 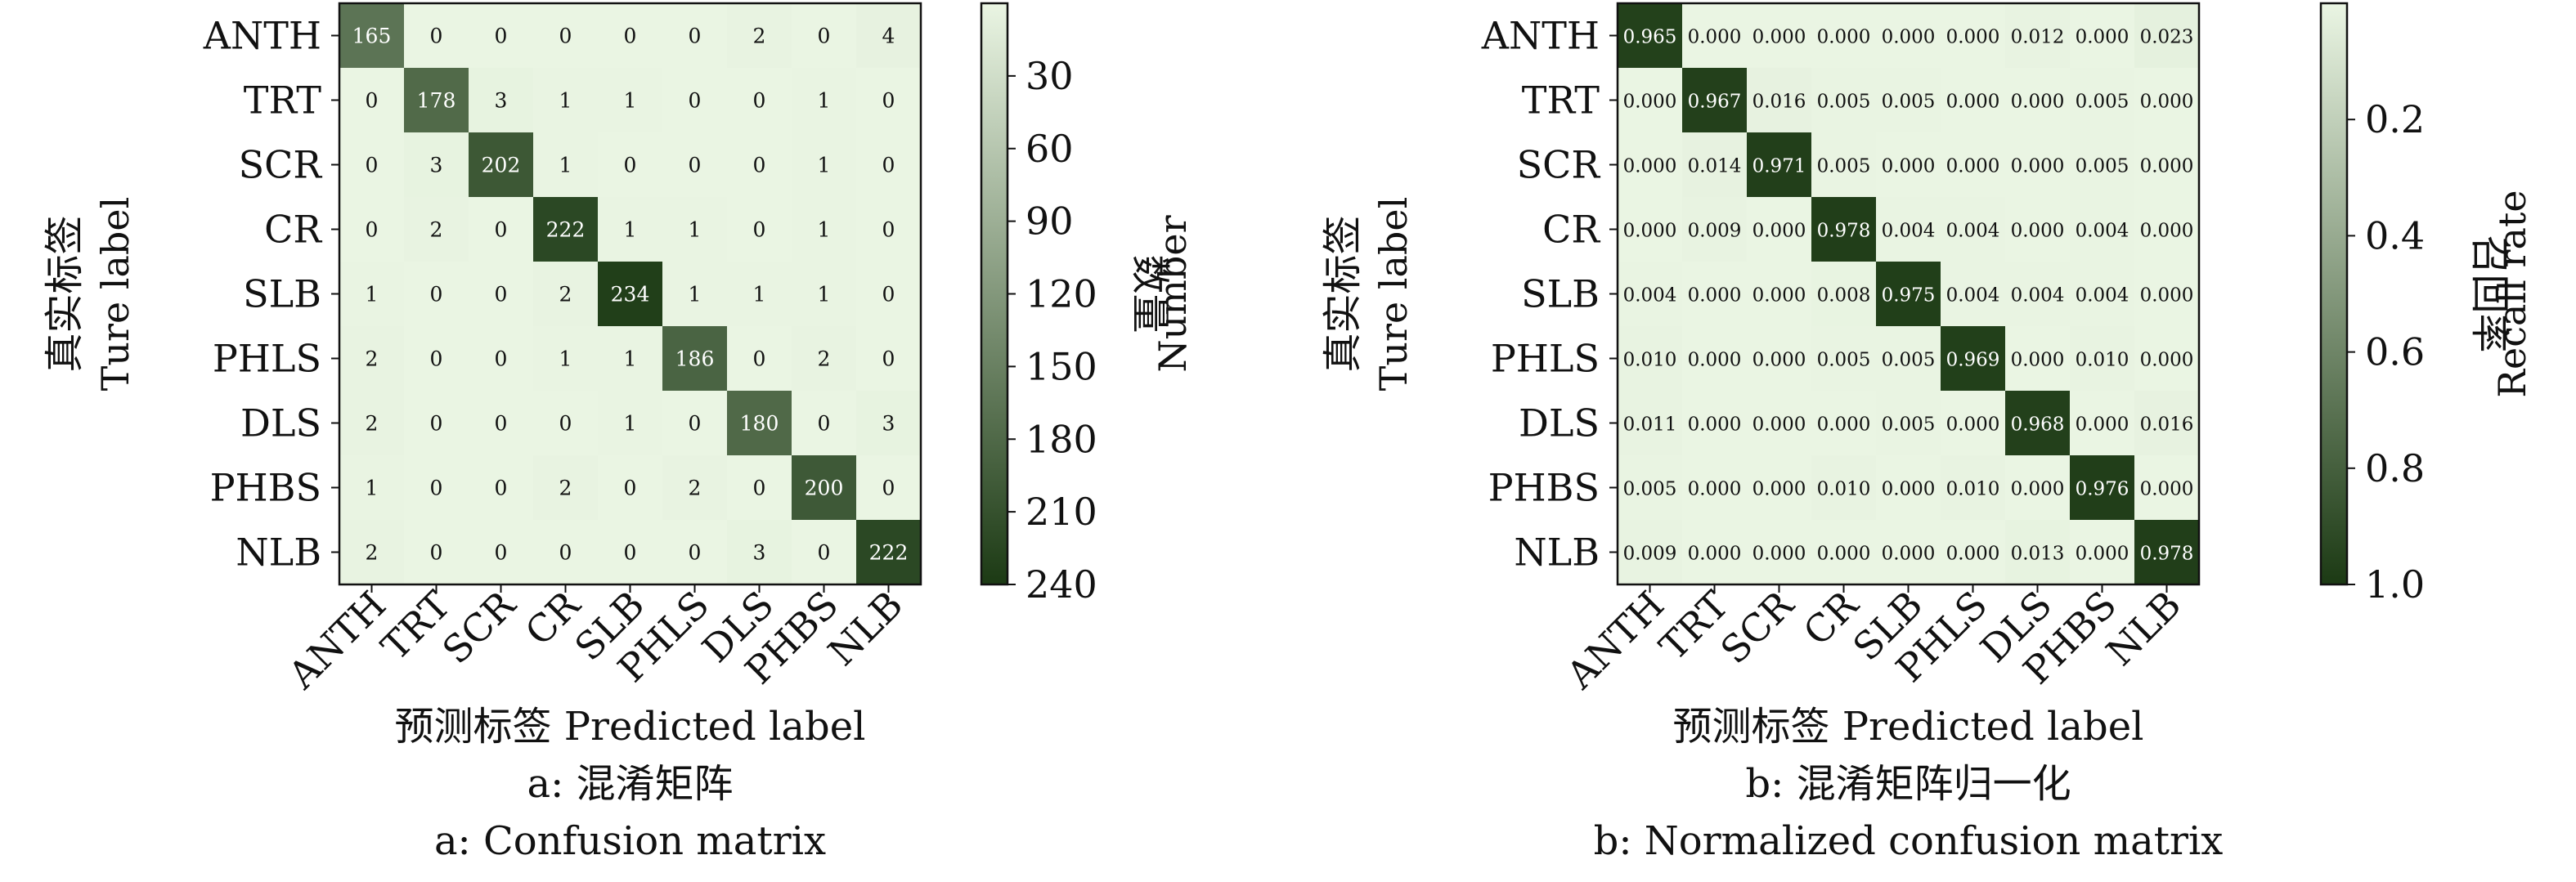 I want to click on colorbar-tick-label: 240, so click(x=1061, y=584).